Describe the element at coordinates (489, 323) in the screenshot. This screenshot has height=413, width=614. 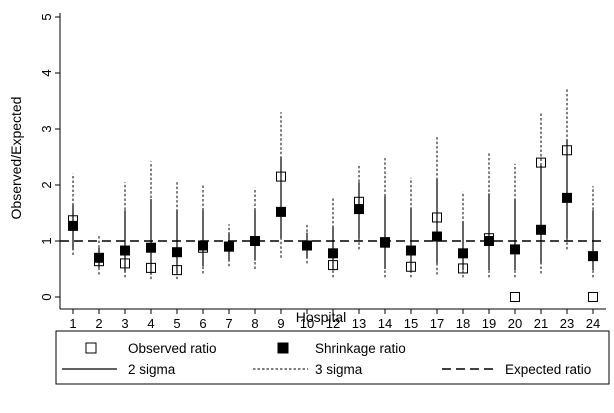
I see `x-tick-label: 19` at that location.